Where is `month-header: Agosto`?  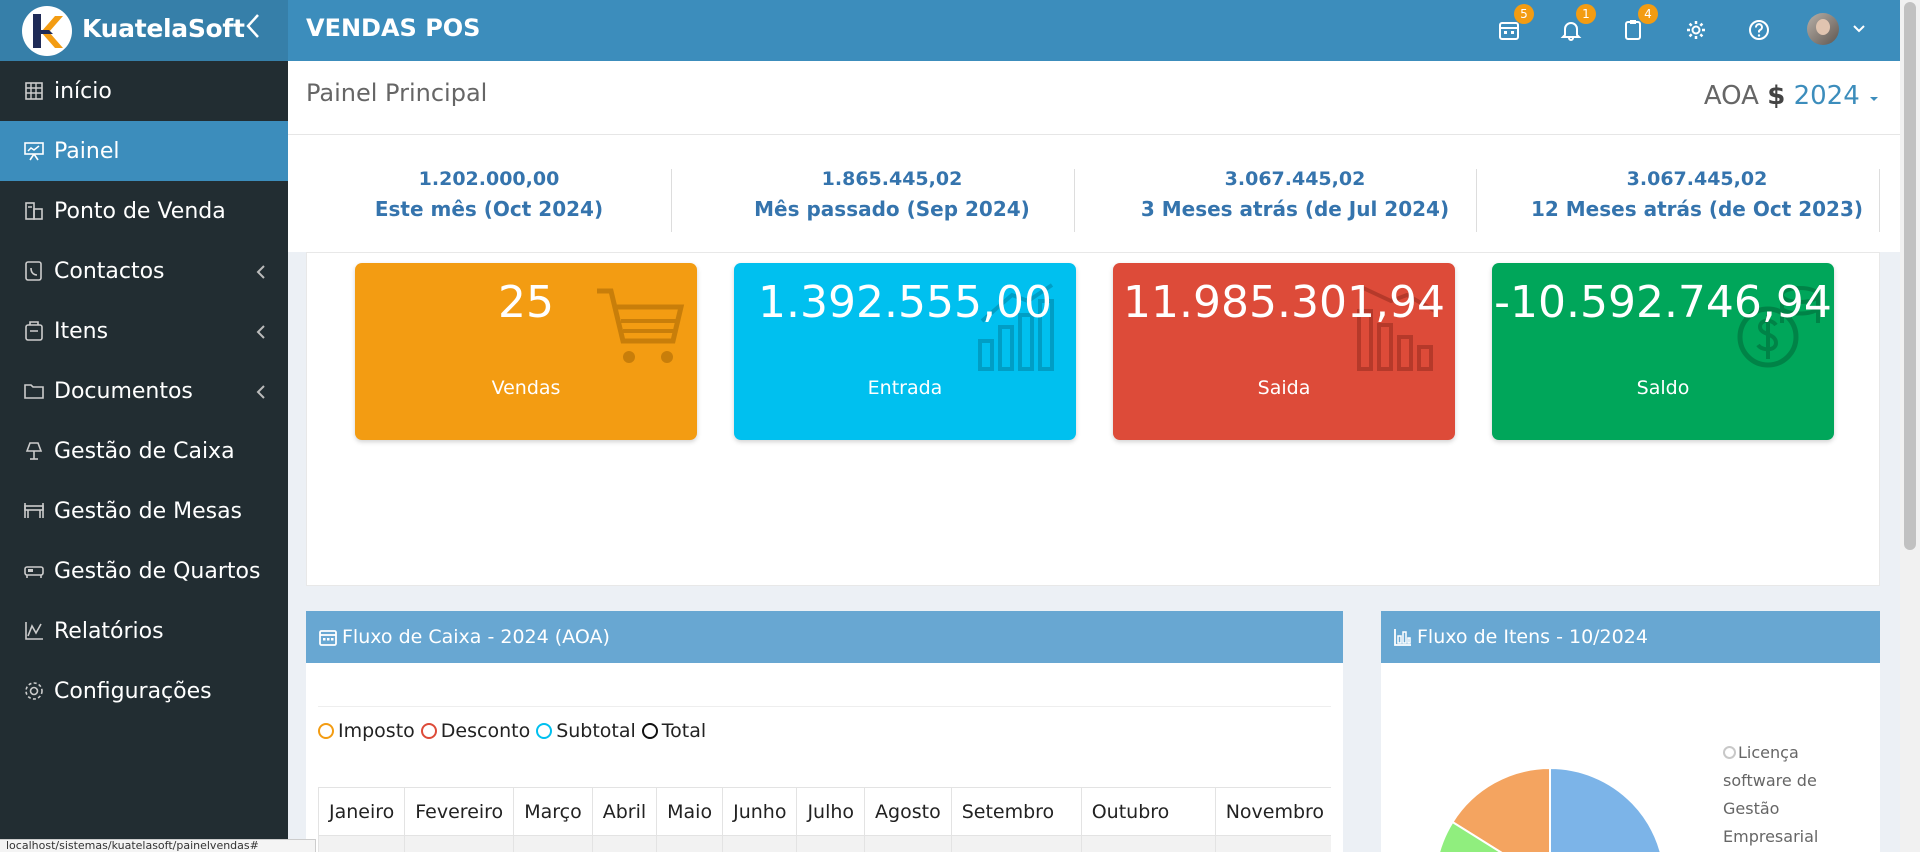
month-header: Agosto is located at coordinates (908, 811).